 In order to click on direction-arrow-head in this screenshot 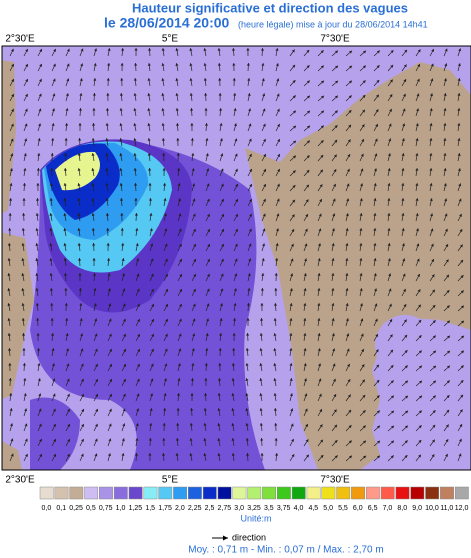, I will do `click(225, 538)`.